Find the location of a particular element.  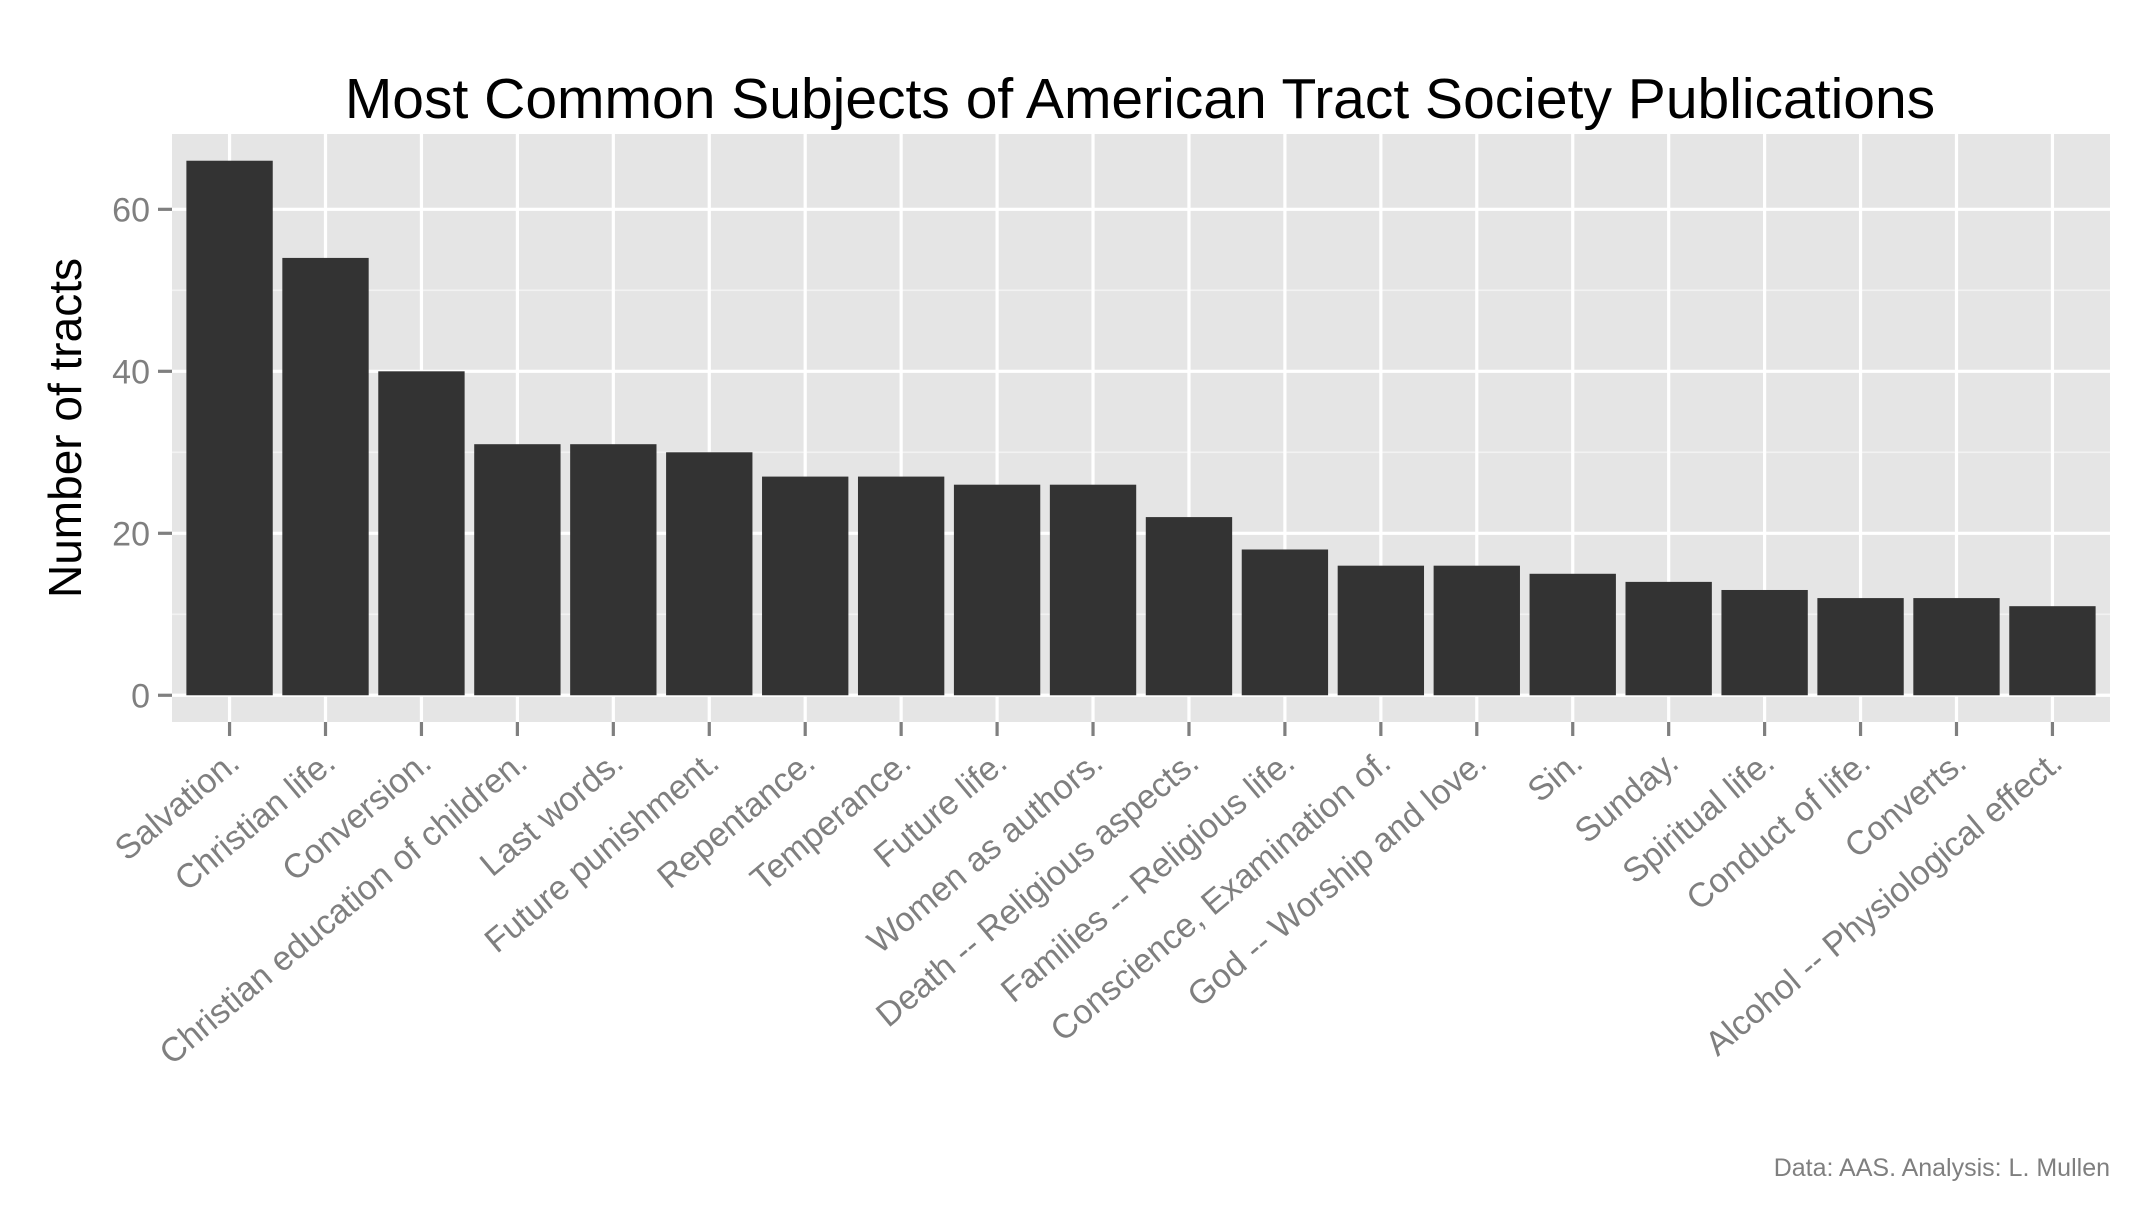

y-axis-label: Number of tracts is located at coordinates (65, 428).